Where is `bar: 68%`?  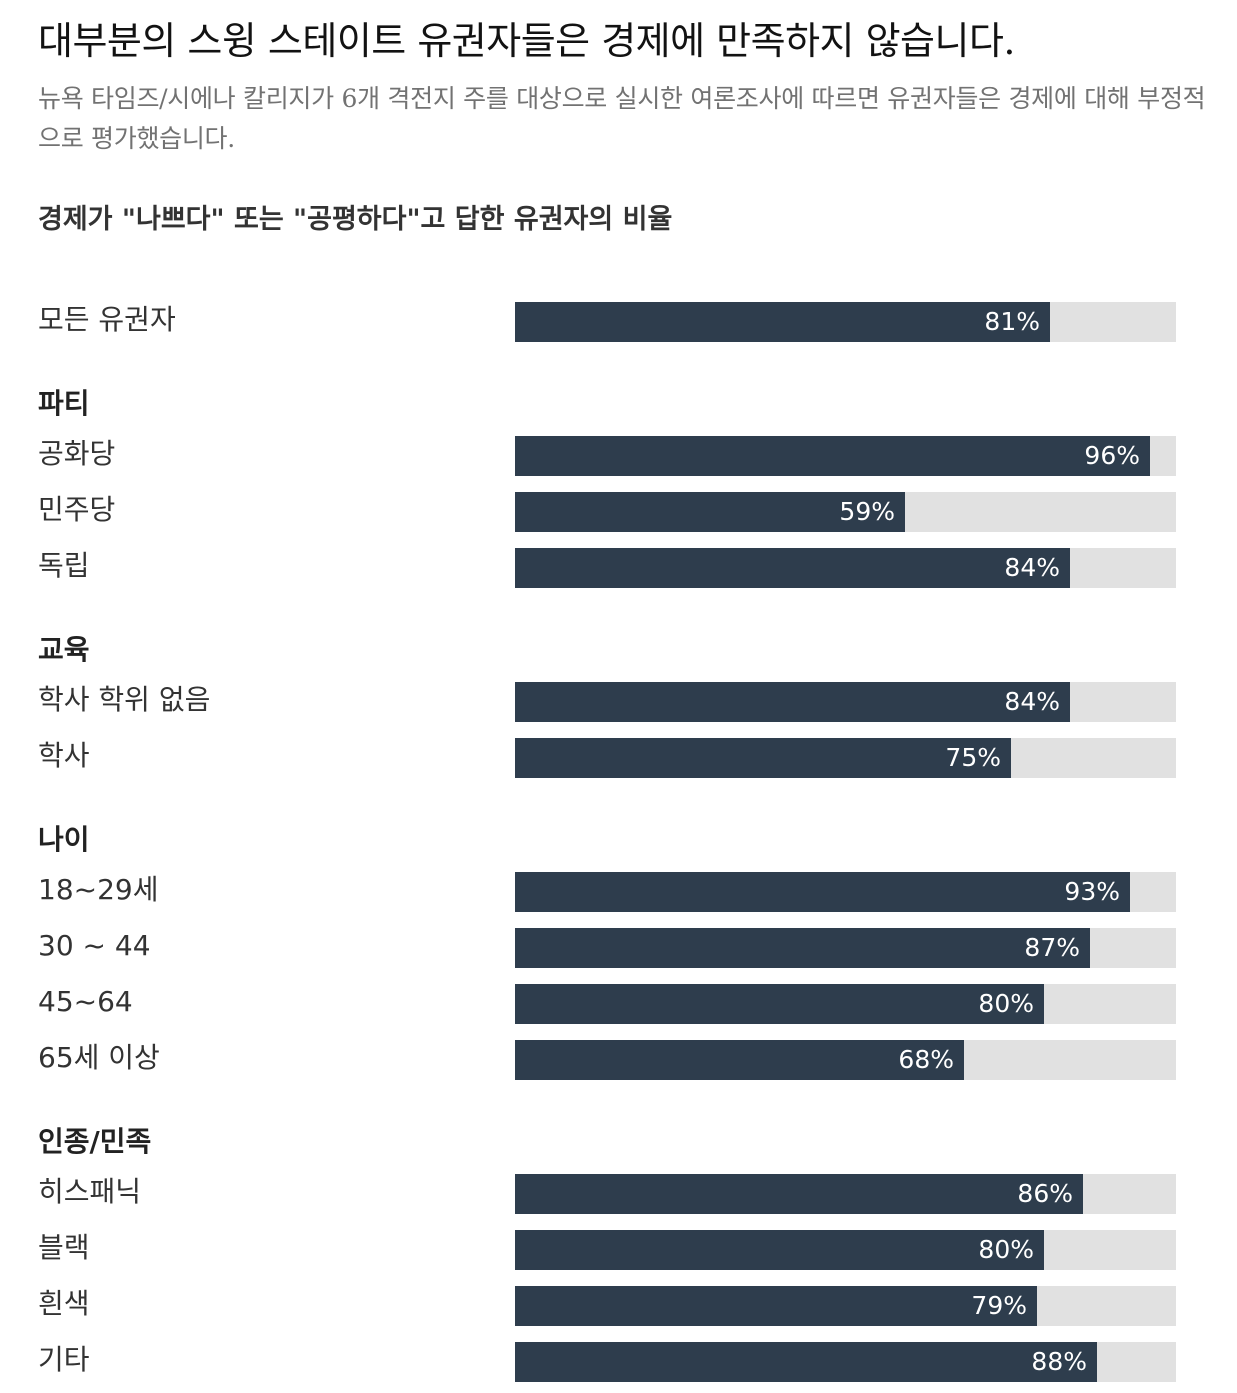 bar: 68% is located at coordinates (739, 1060).